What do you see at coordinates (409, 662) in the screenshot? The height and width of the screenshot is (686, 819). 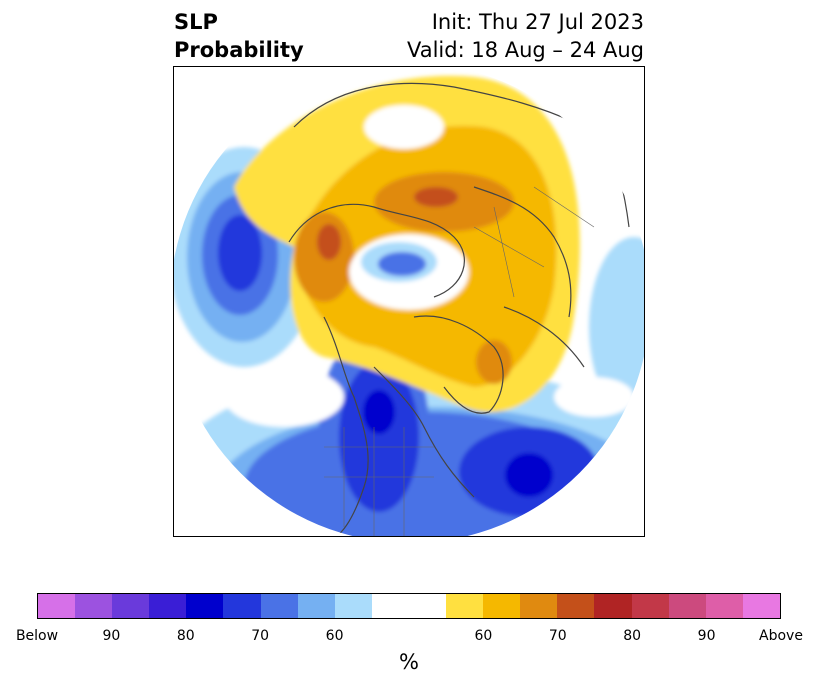 I see `colorbar-unit: %` at bounding box center [409, 662].